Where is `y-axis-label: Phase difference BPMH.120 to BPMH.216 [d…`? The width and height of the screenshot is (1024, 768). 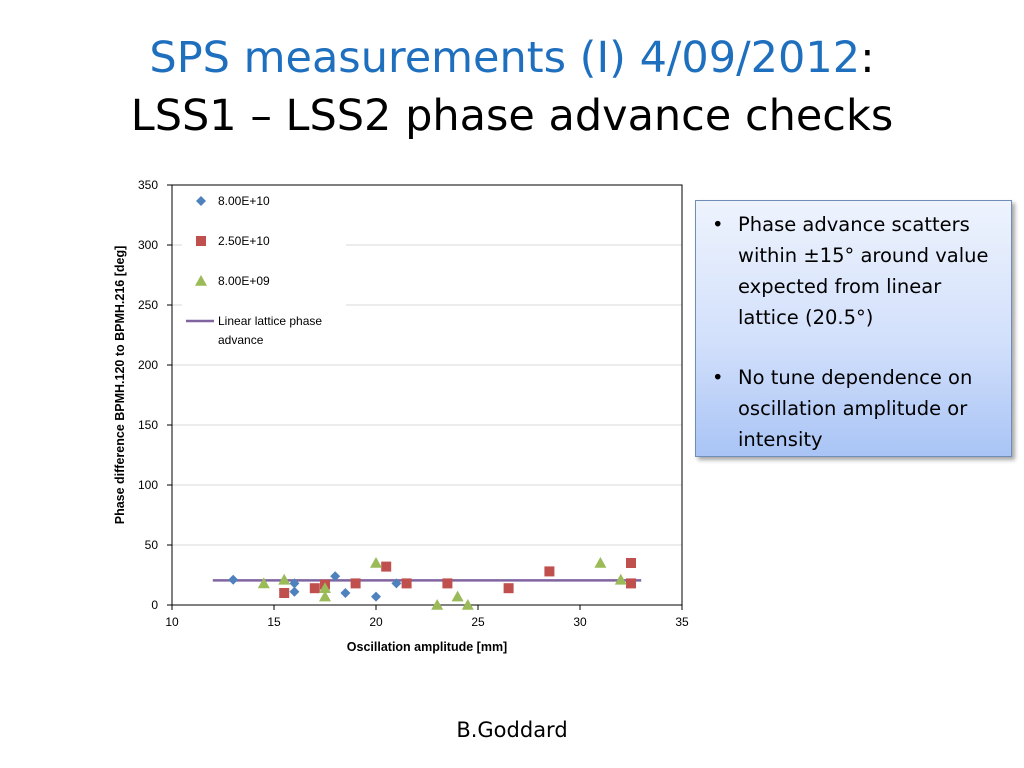
y-axis-label: Phase difference BPMH.120 to BPMH.216 [d… is located at coordinates (120, 385).